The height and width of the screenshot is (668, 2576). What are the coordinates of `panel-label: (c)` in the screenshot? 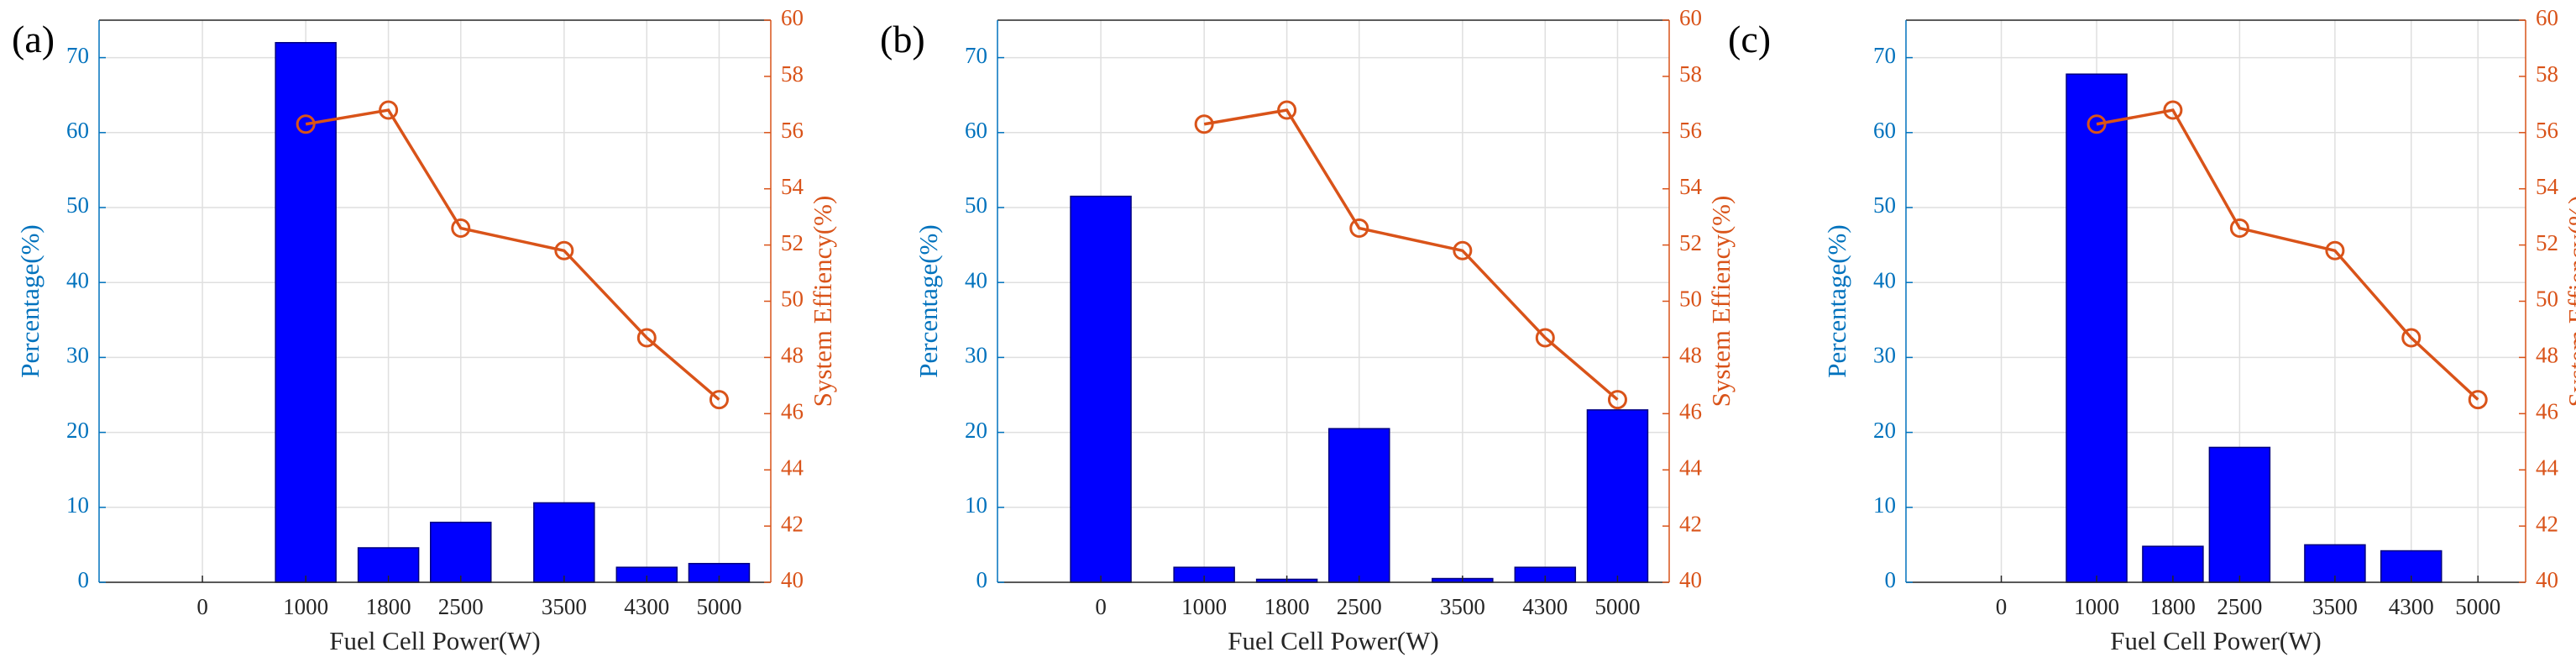 It's located at (1750, 39).